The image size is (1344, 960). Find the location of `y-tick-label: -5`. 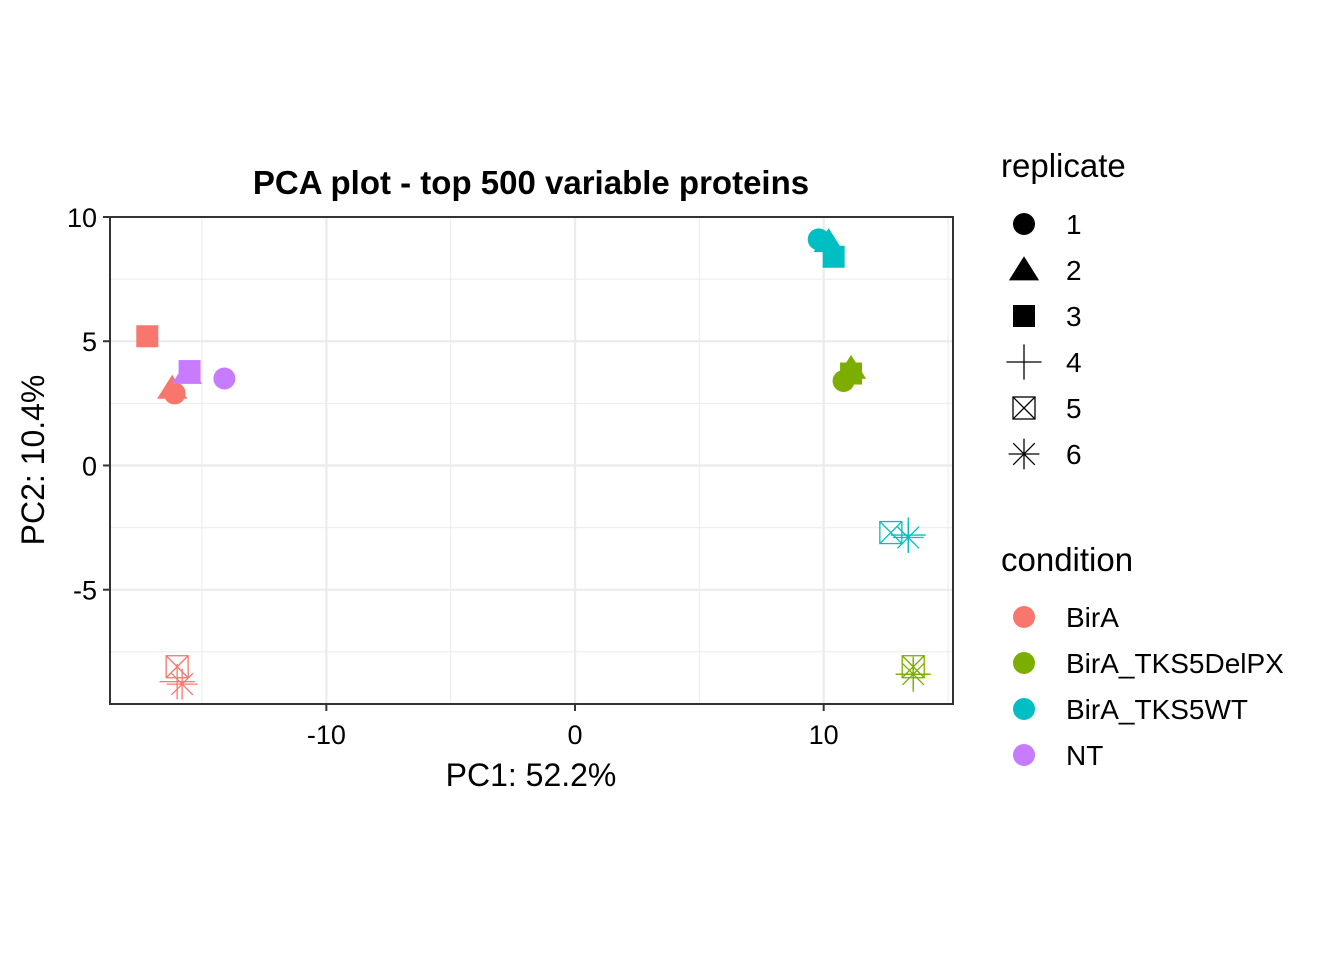

y-tick-label: -5 is located at coordinates (85, 591).